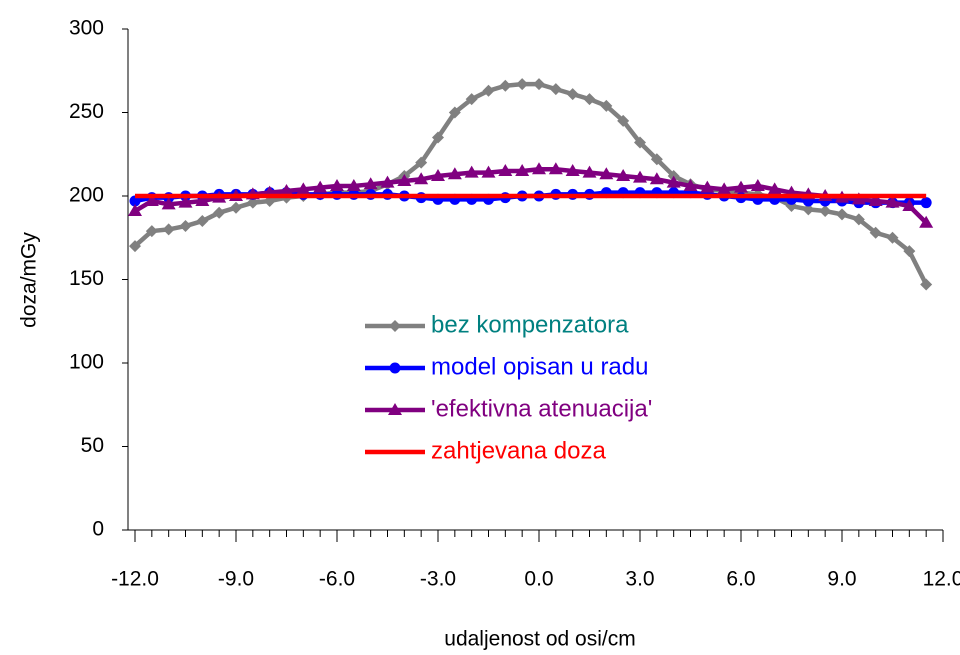 This screenshot has width=960, height=655. What do you see at coordinates (639, 579) in the screenshot?
I see `x-tick-label: 3.0` at bounding box center [639, 579].